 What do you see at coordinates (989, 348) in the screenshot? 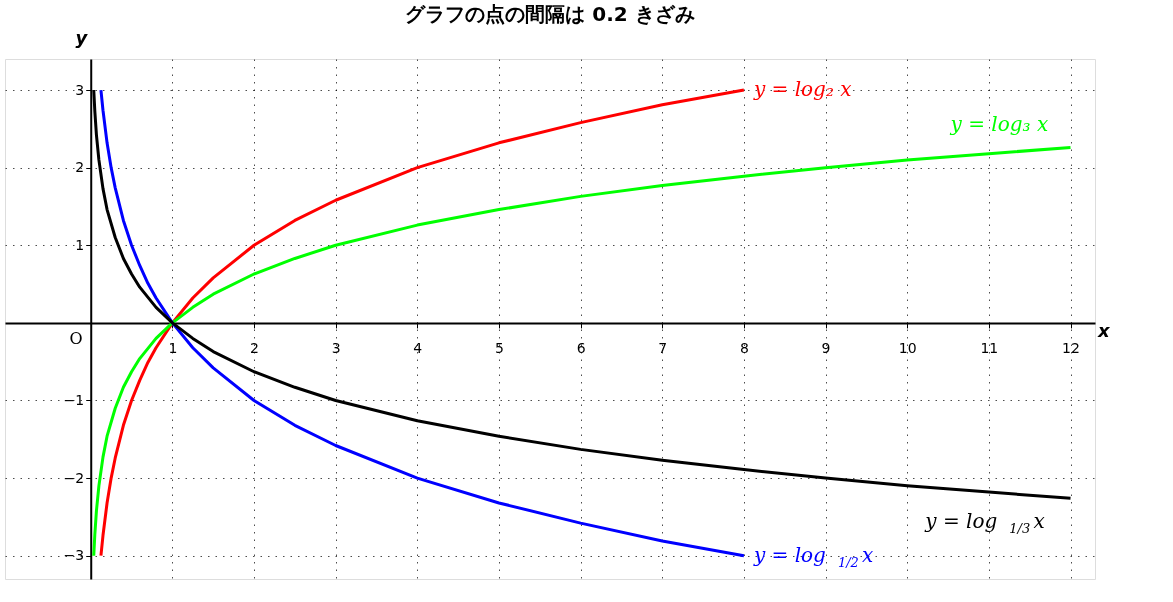
I see `x-tick-label: 11` at bounding box center [989, 348].